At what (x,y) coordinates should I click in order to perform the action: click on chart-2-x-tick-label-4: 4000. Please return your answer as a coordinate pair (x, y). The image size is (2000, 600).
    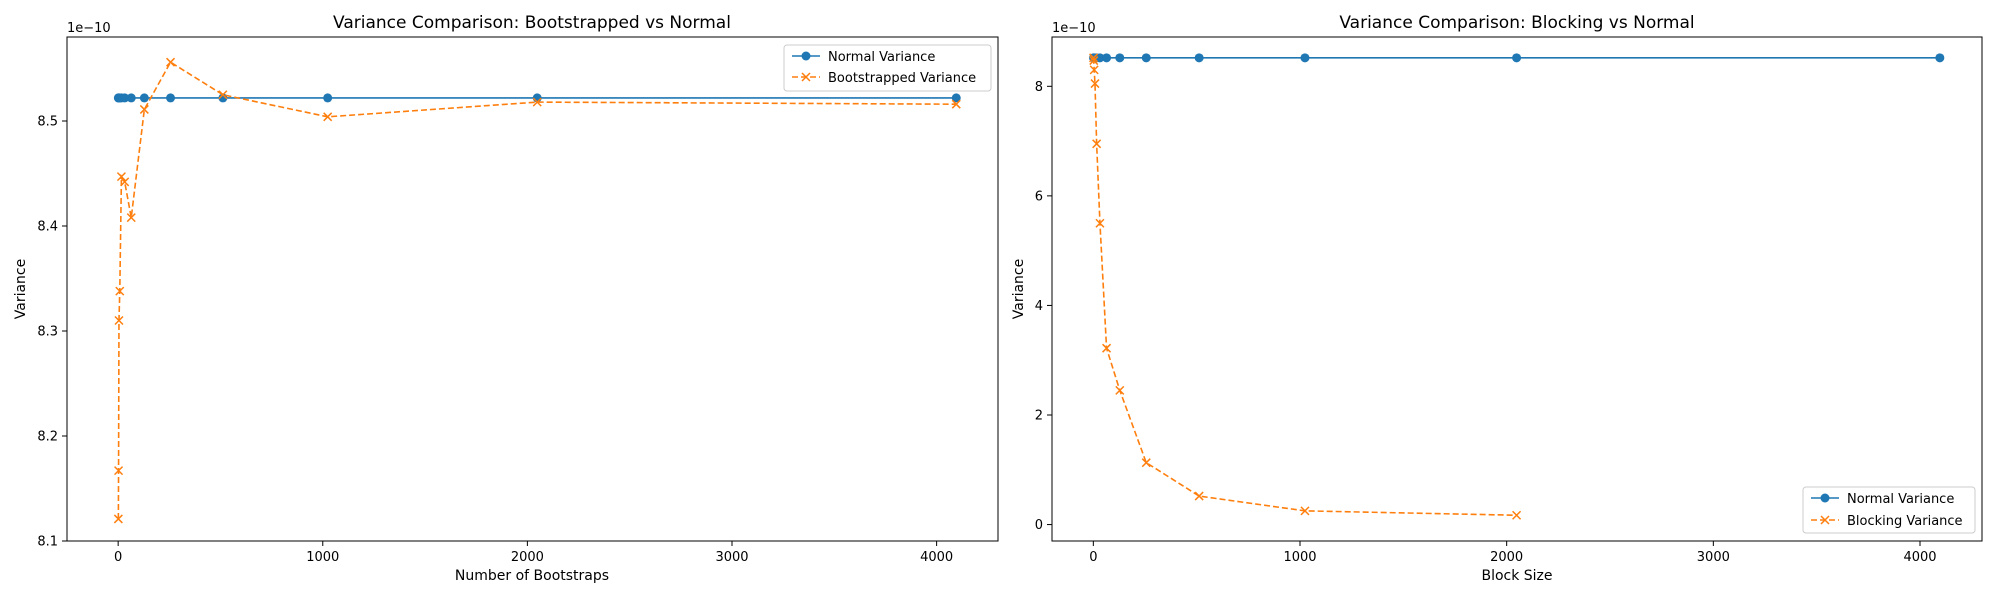
    Looking at the image, I should click on (1919, 557).